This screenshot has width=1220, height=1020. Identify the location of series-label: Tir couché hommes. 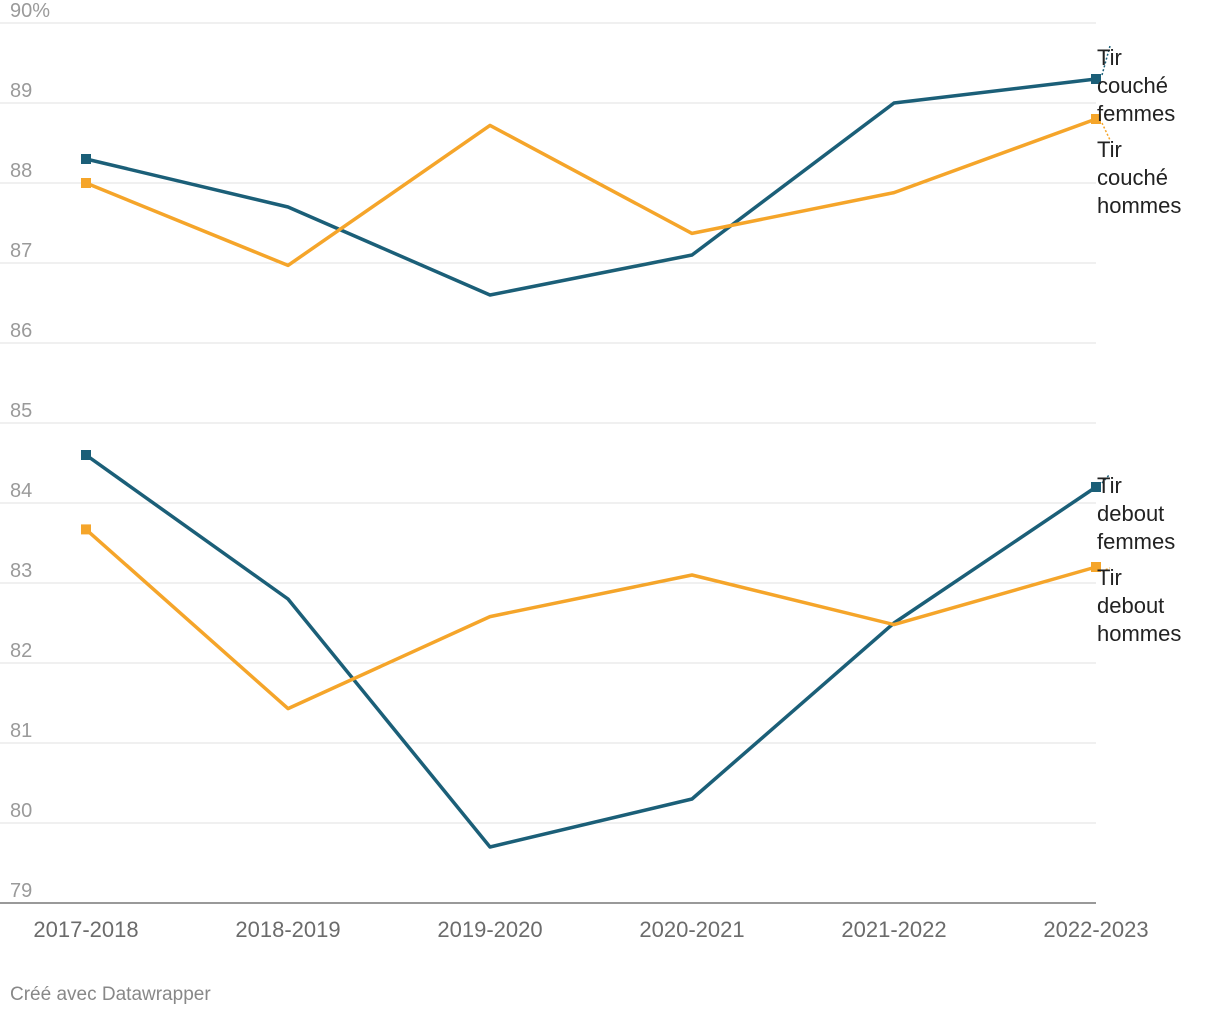
(1139, 177).